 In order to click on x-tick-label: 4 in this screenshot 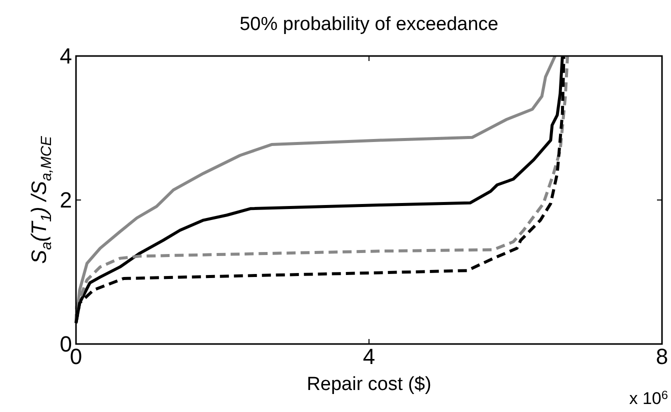, I will do `click(369, 356)`.